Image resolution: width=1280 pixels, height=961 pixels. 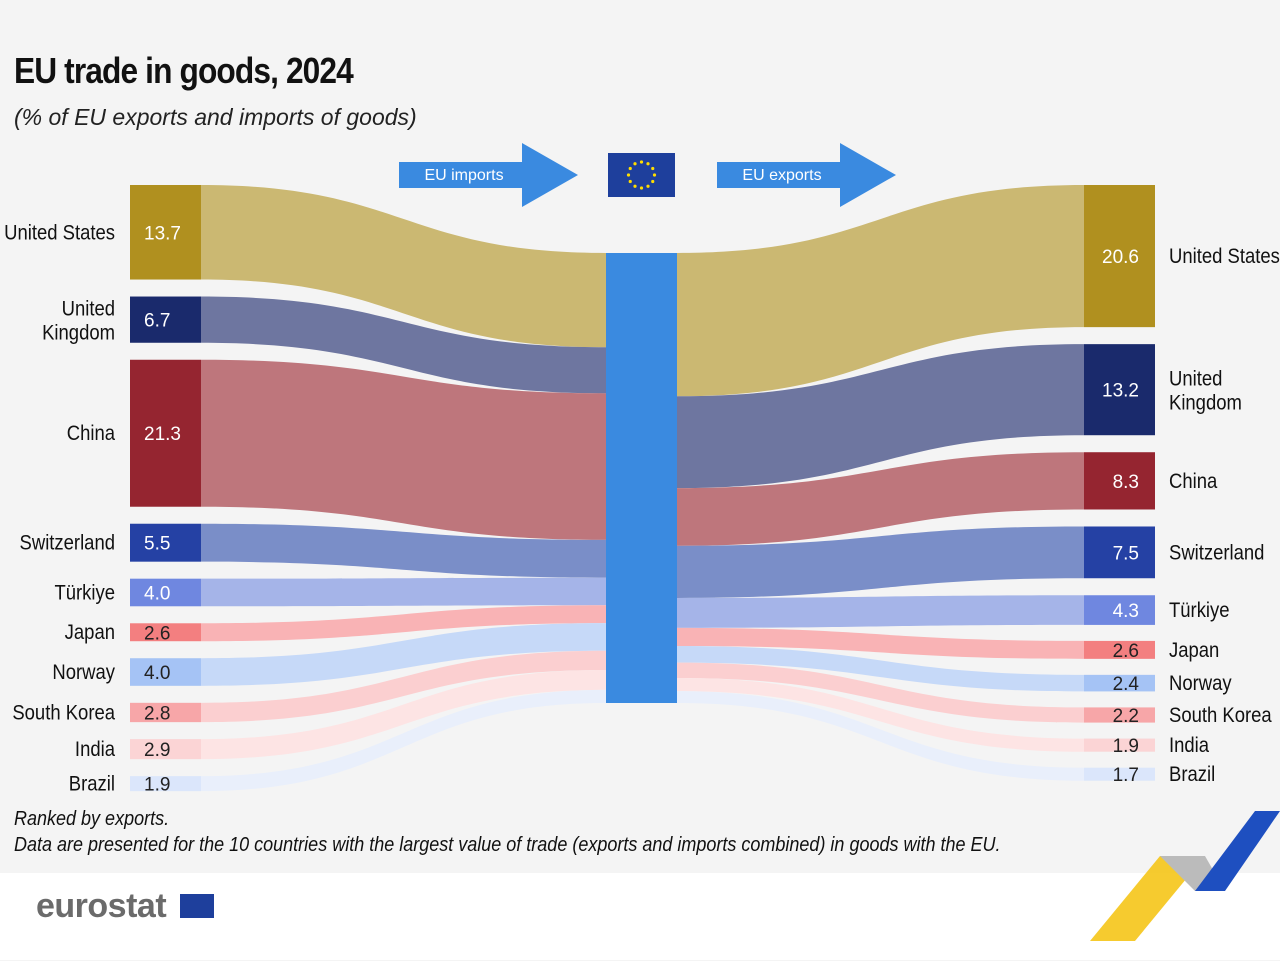 What do you see at coordinates (403, 266) in the screenshot?
I see `import-flow-united-states` at bounding box center [403, 266].